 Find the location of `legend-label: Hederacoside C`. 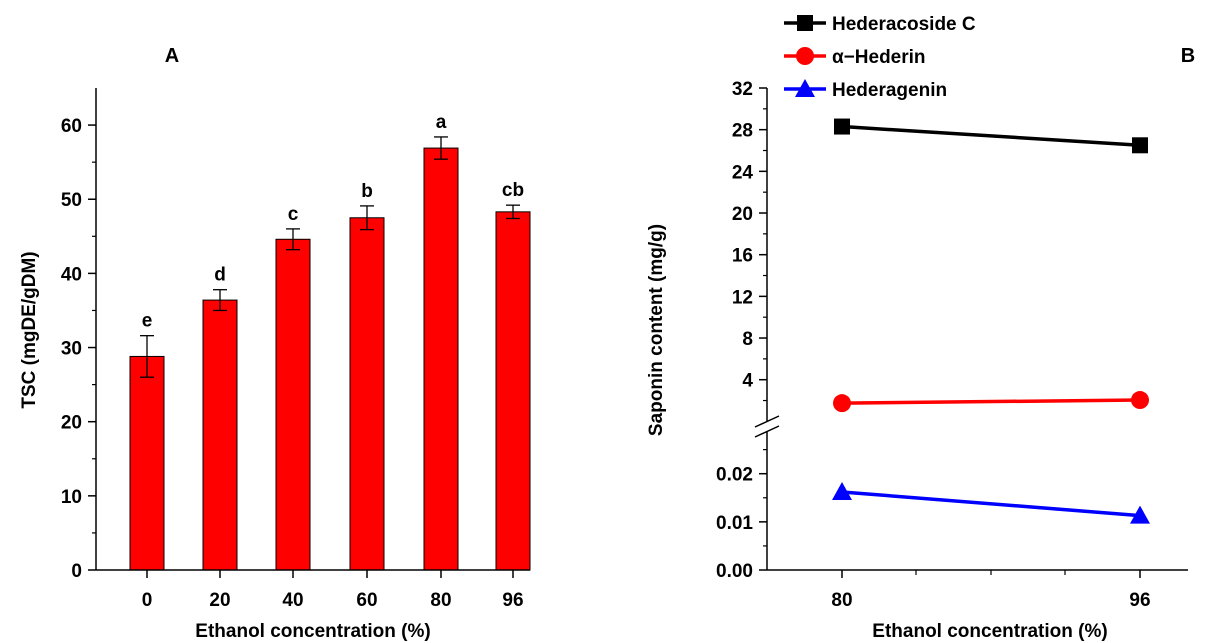

legend-label: Hederacoside C is located at coordinates (904, 24).